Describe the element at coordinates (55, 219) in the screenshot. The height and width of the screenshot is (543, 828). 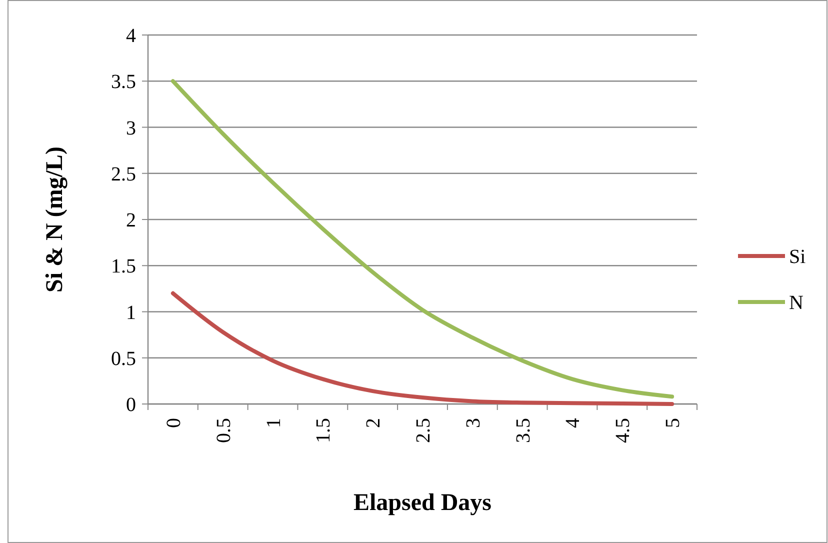
I see `y-axis-title: Si & N (mg/L)` at that location.